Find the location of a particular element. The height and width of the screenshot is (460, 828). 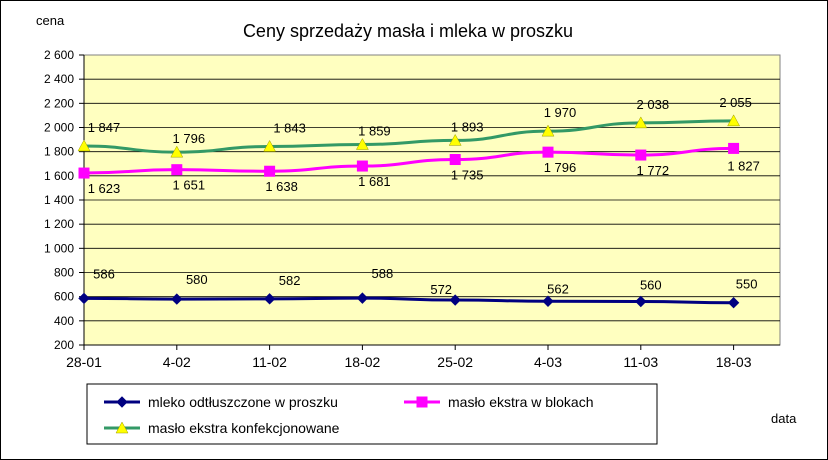

y-tick-label: 800 is located at coordinates (64, 273).